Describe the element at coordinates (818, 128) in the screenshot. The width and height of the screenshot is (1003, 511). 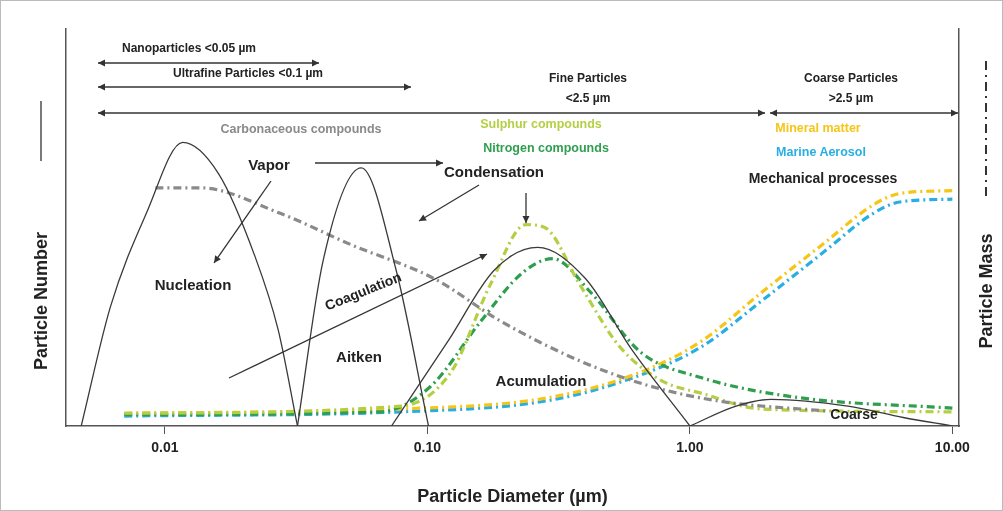
I see `text: Mineral matter` at that location.